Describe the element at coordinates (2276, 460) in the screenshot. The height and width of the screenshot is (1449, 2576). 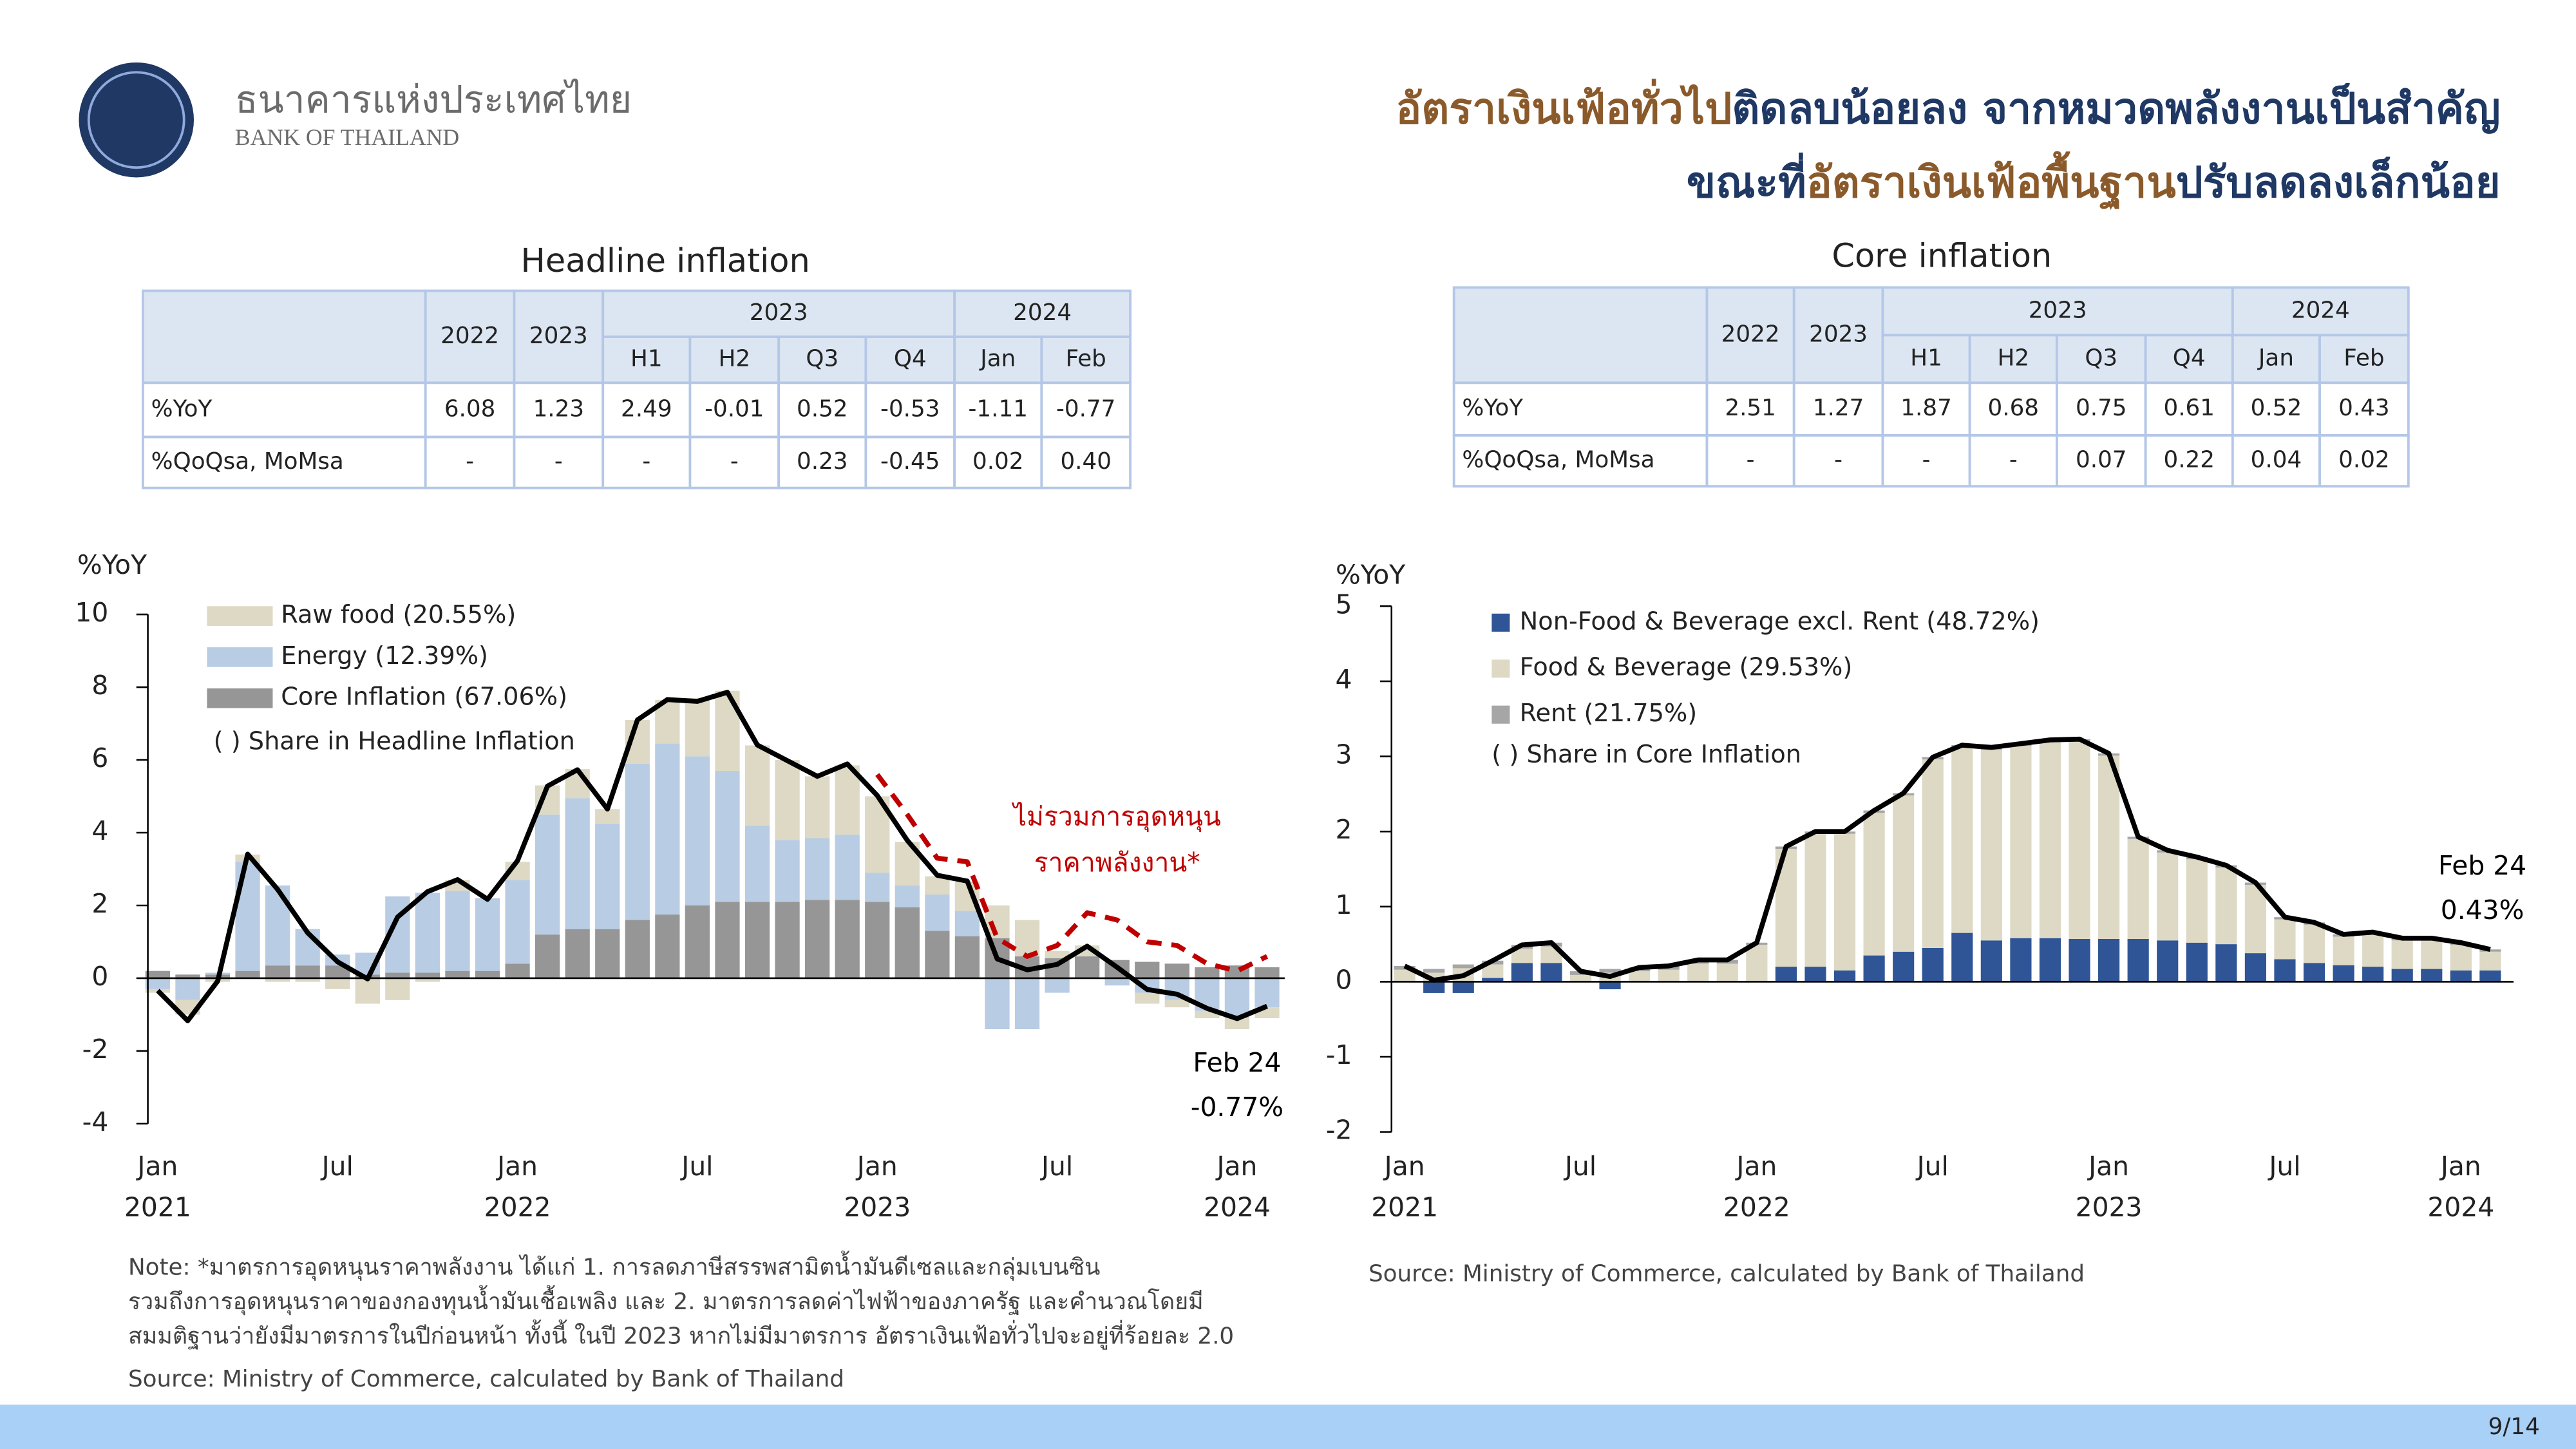
I see `table-value: 0.04` at that location.